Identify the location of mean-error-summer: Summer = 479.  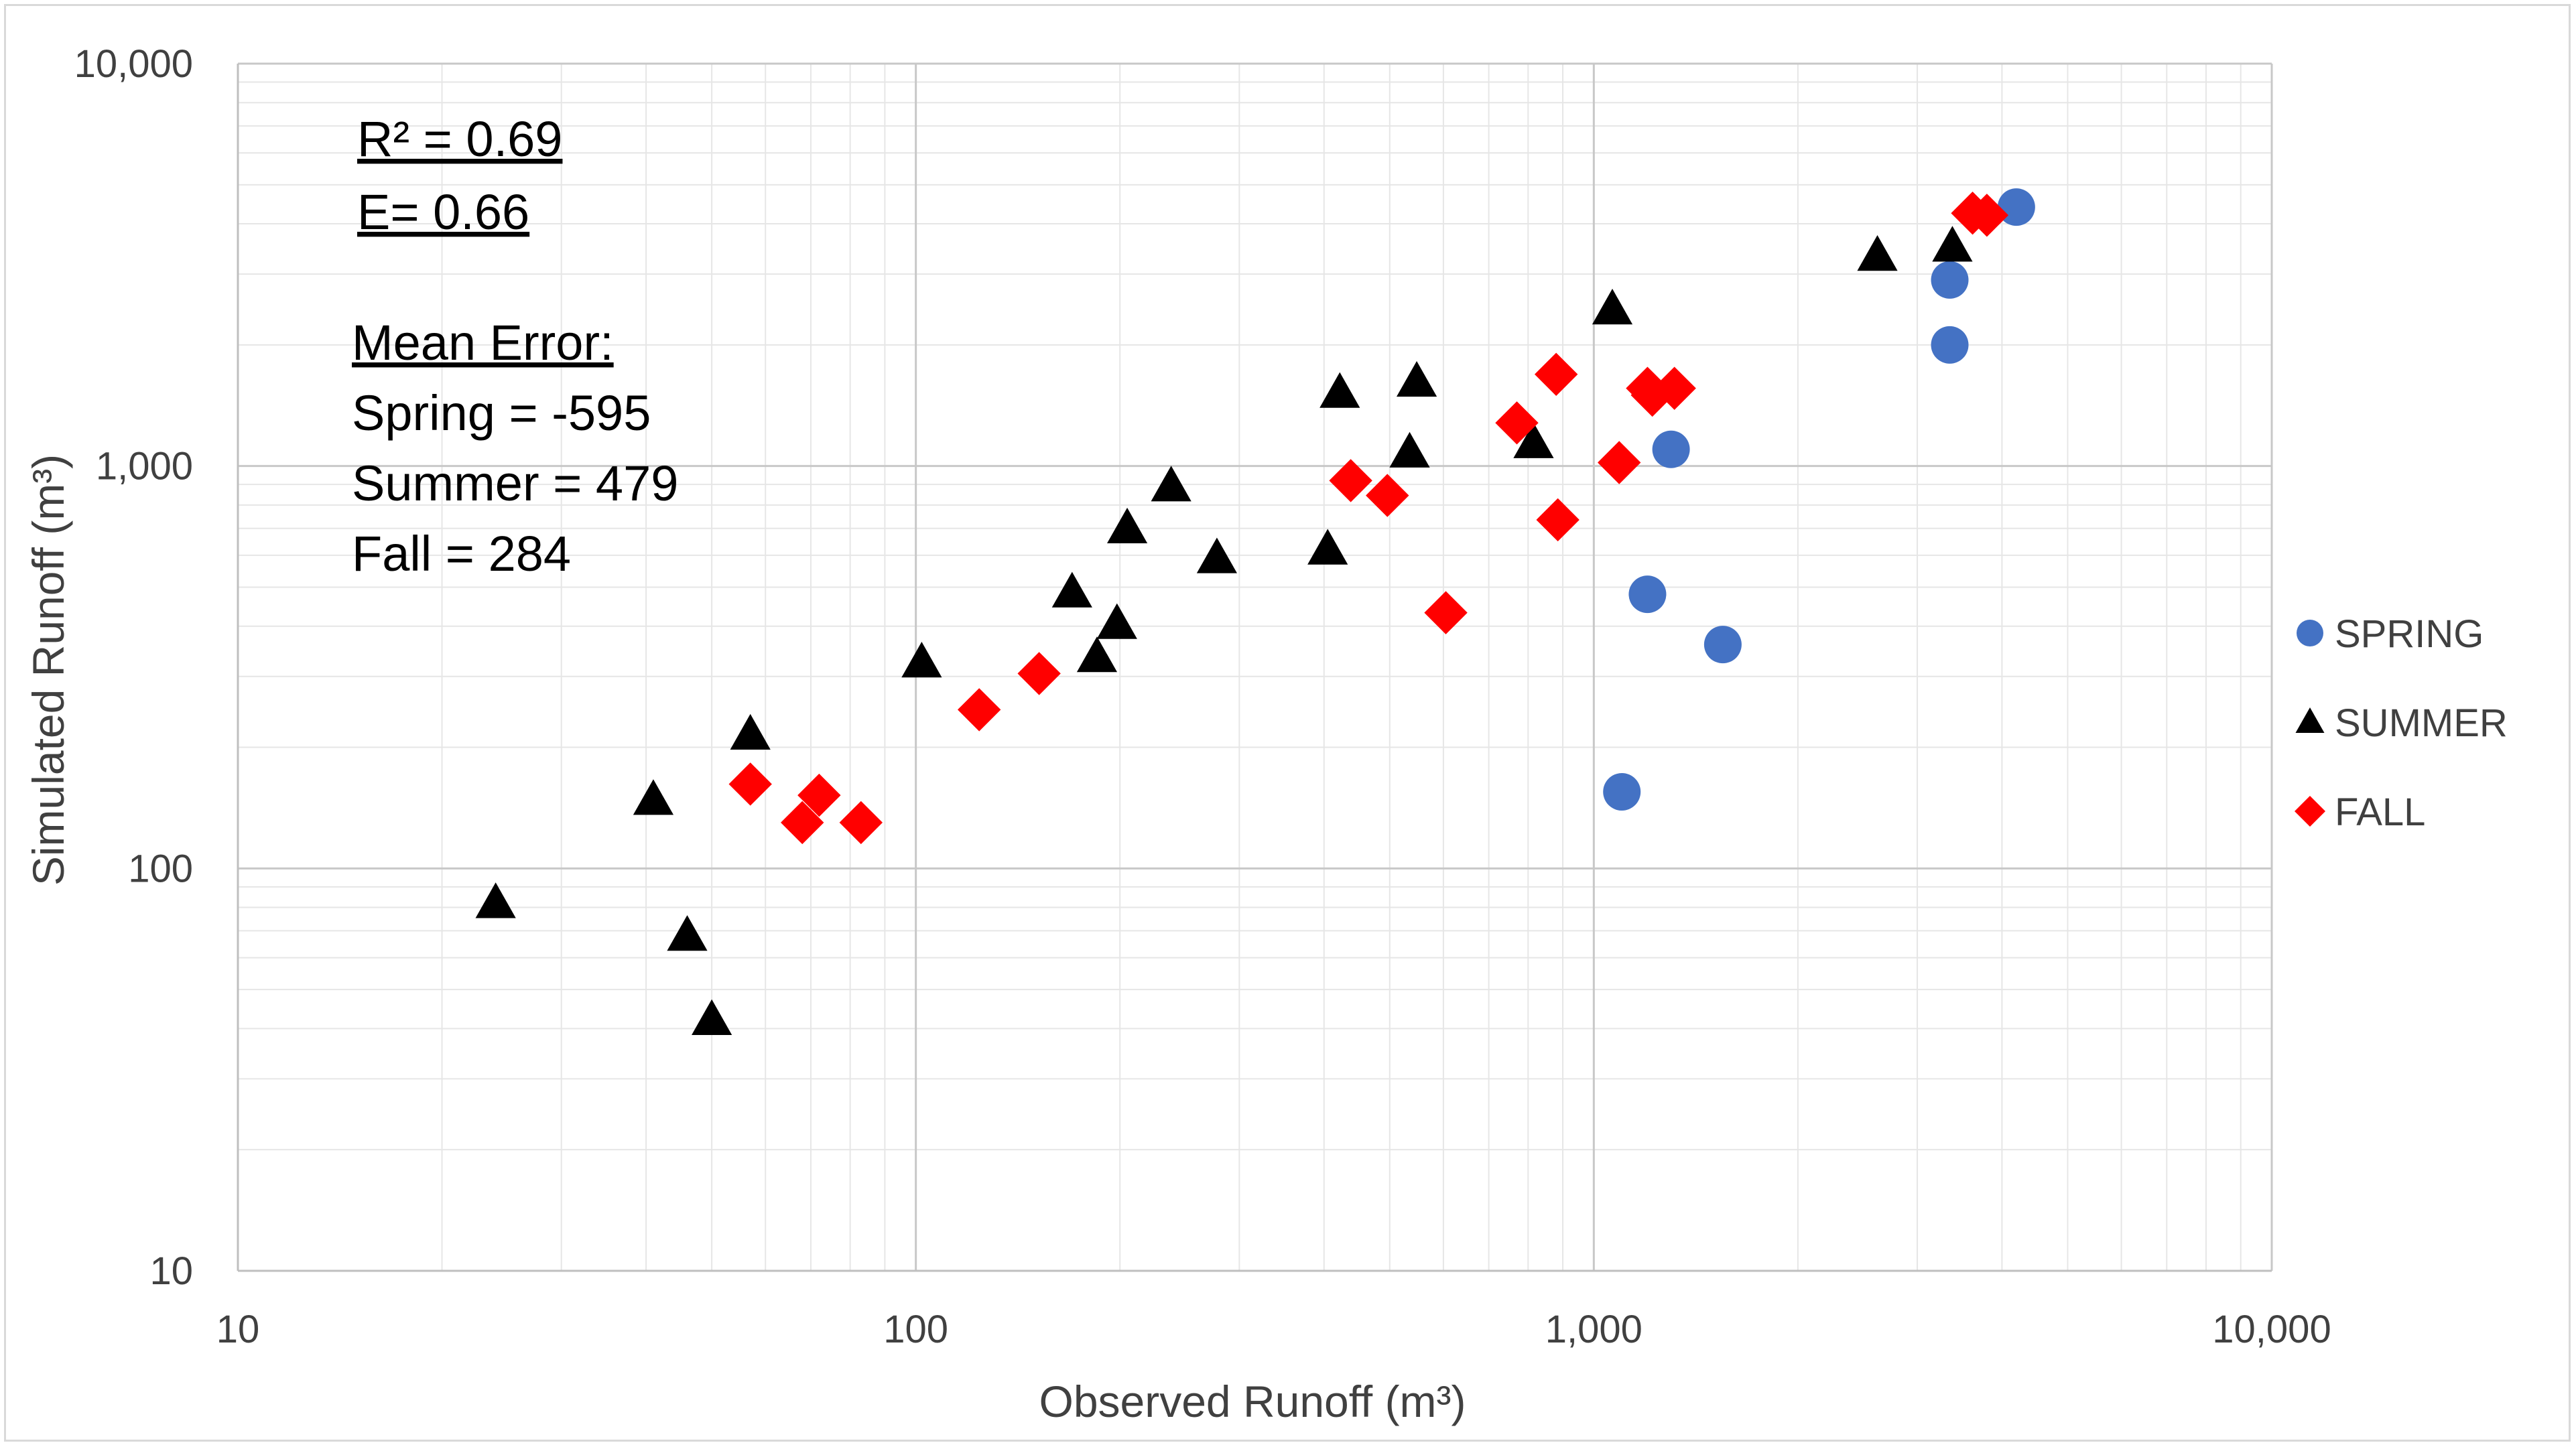
(515, 484).